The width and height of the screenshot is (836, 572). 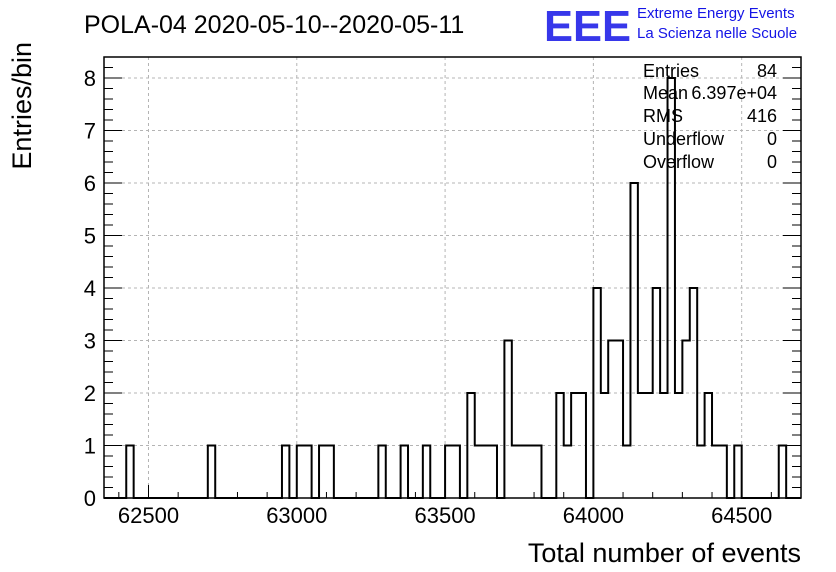 I want to click on stats-rms-label: RMS, so click(x=663, y=116).